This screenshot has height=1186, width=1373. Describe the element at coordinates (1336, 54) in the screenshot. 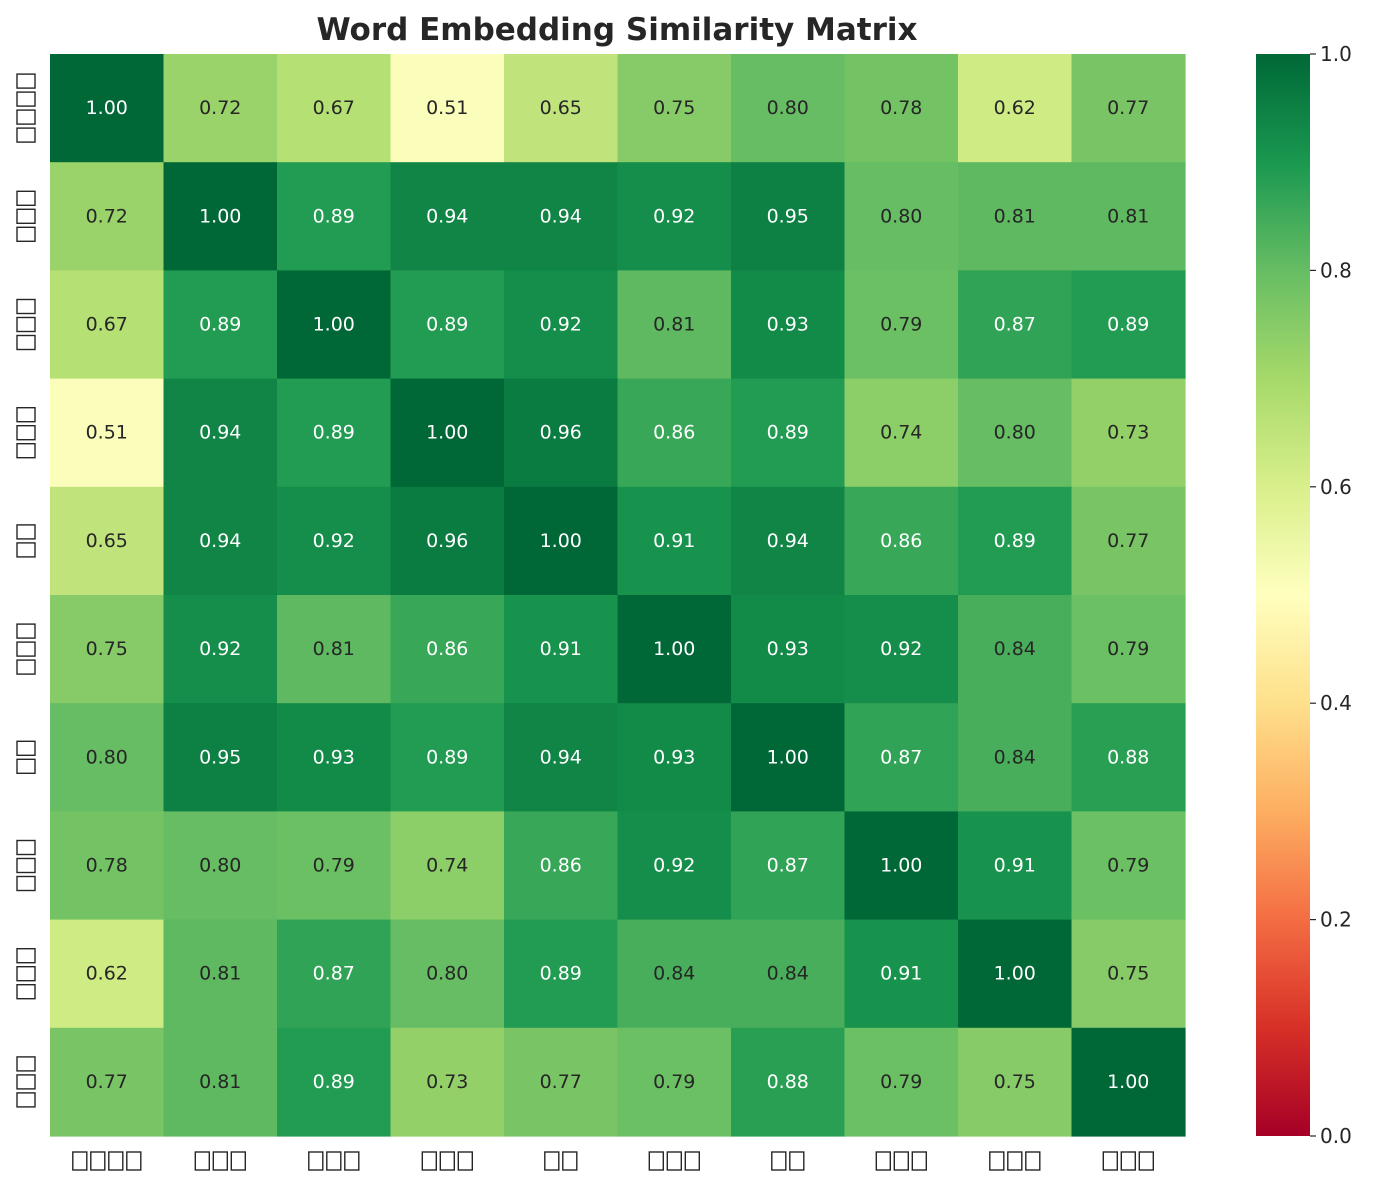

I see `colorbar-tick-label: 1.0` at that location.